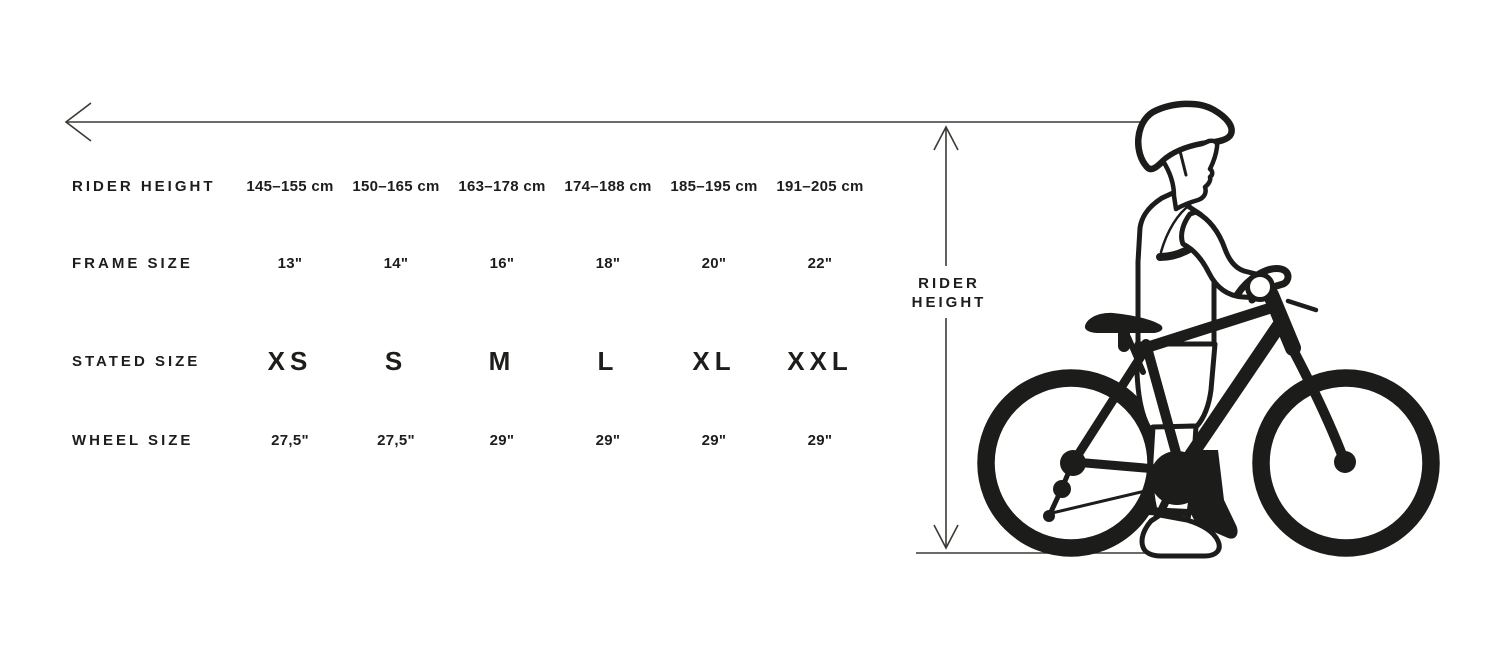  I want to click on seatpost, so click(1135, 354).